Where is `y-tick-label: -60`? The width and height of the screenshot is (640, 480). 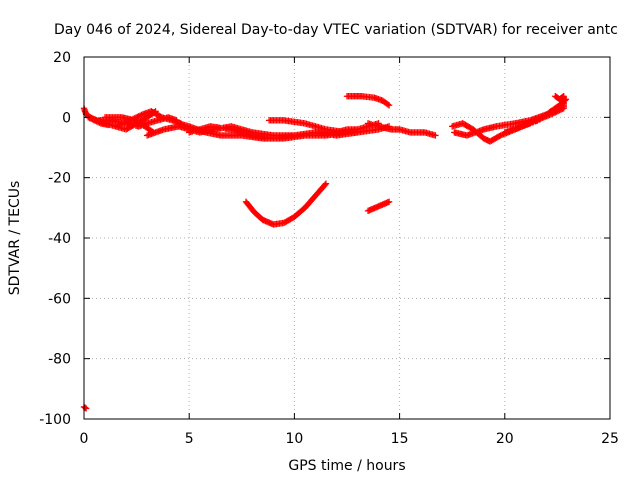
y-tick-label: -60 is located at coordinates (59, 299).